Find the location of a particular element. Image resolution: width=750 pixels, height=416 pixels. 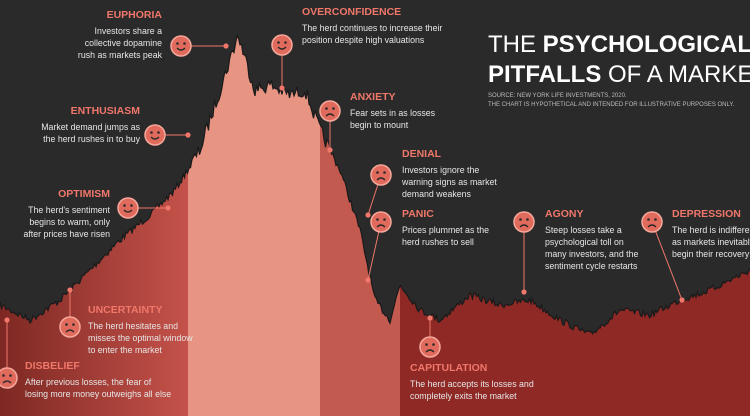

stage-description: the herd rushes in to buy is located at coordinates (91, 139).